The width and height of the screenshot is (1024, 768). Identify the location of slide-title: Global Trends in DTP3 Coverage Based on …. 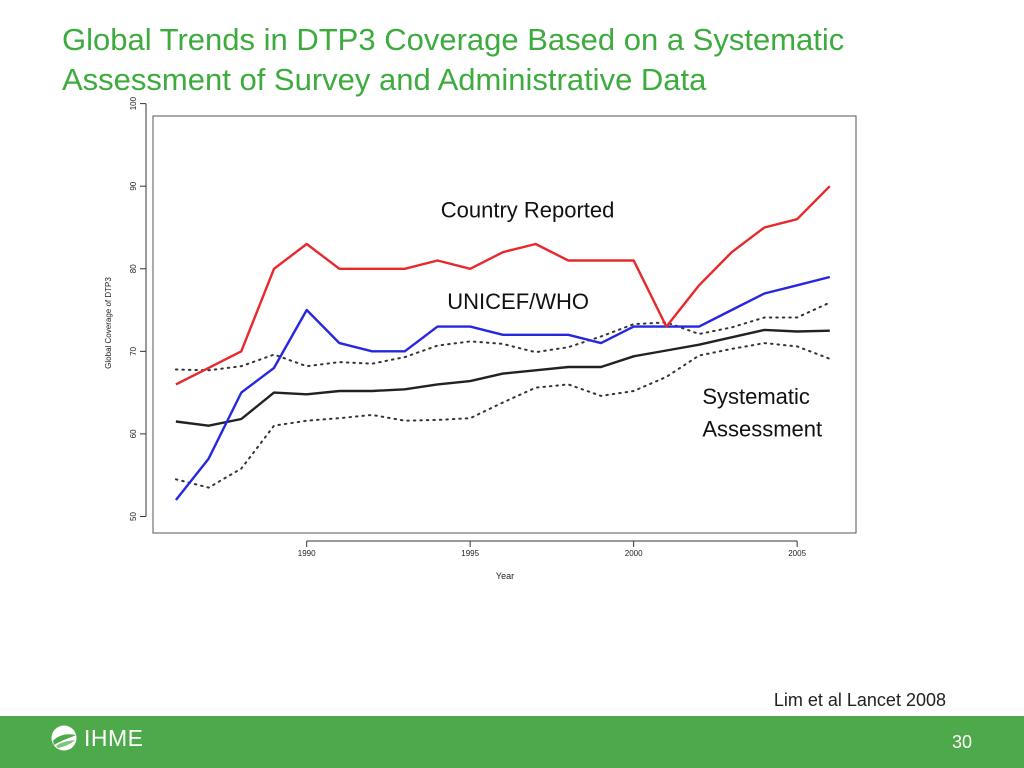
(532, 60).